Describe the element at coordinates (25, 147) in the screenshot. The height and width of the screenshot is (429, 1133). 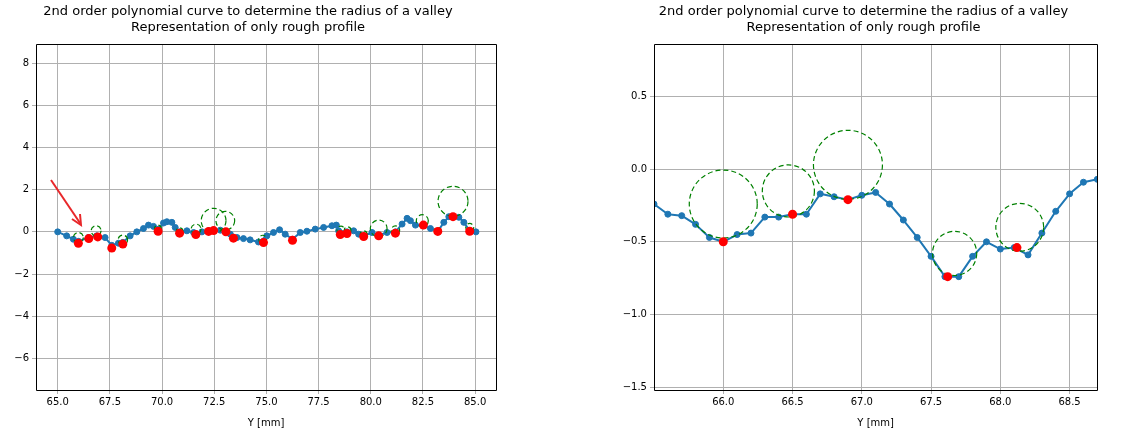
I see `y-tick-label: 4` at that location.